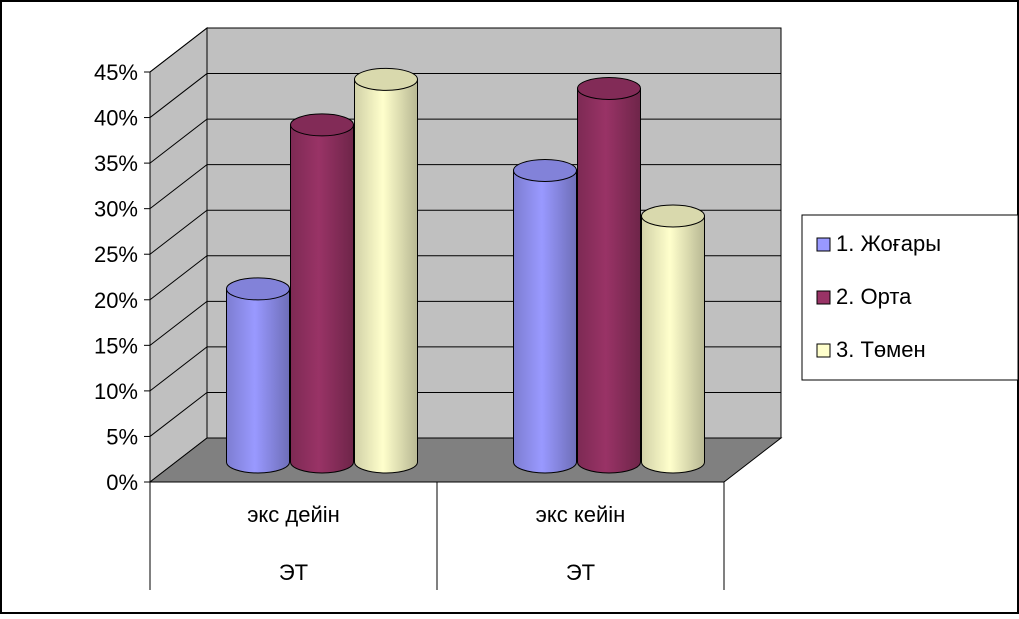 Image resolution: width=1019 pixels, height=619 pixels. What do you see at coordinates (116, 345) in the screenshot?
I see `y-tick-label: 15%` at bounding box center [116, 345].